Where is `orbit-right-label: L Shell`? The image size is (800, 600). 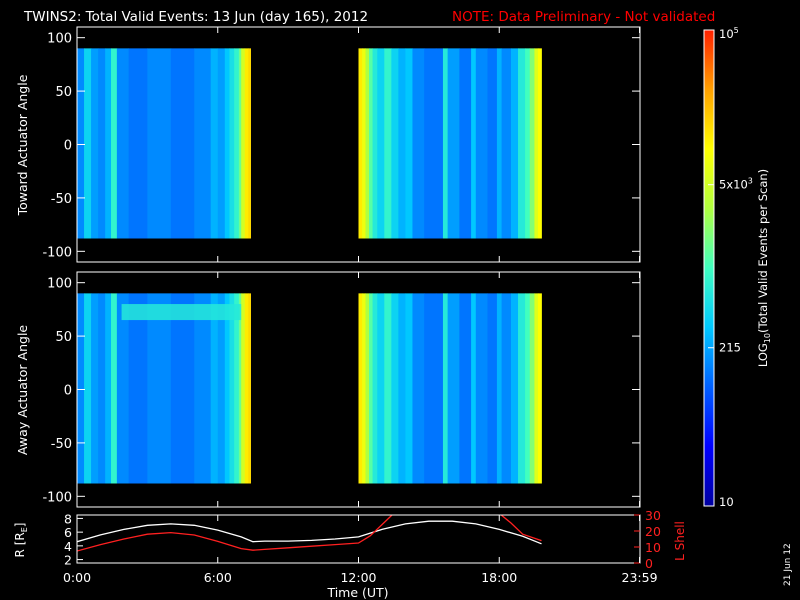 orbit-right-label: L Shell is located at coordinates (680, 541).